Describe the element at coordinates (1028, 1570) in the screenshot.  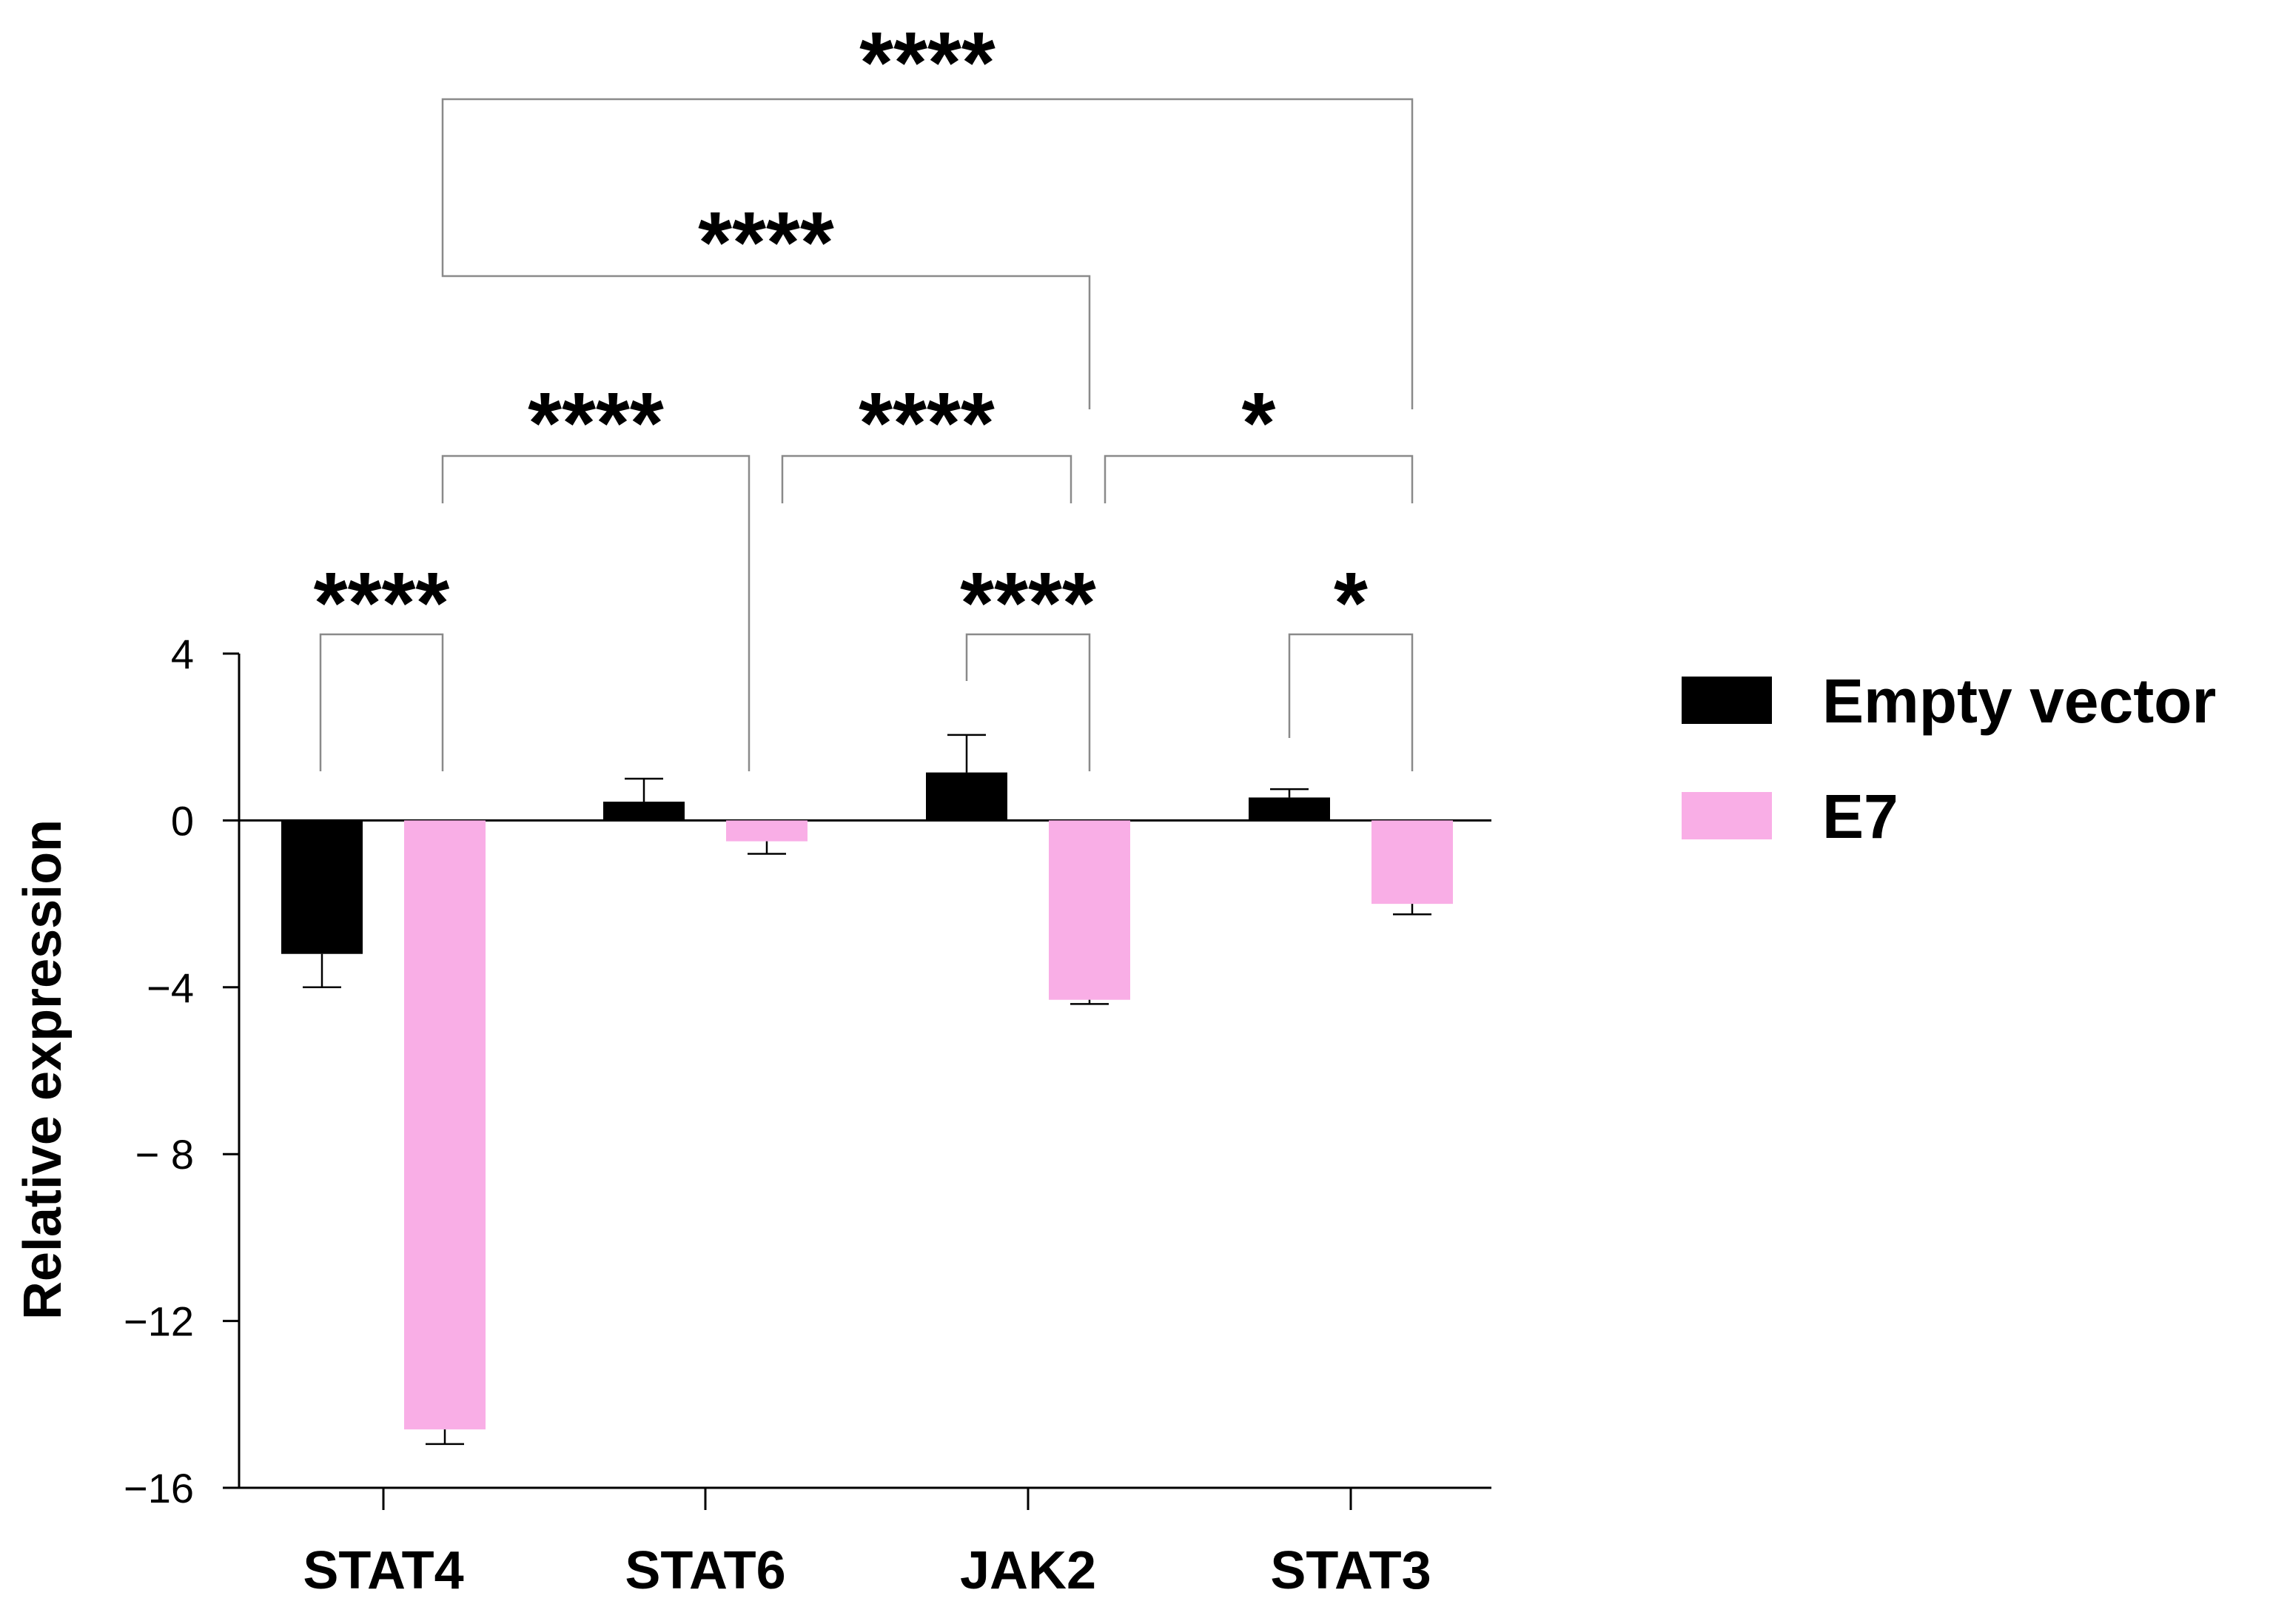
I see `x-tick-label: JAK2` at that location.